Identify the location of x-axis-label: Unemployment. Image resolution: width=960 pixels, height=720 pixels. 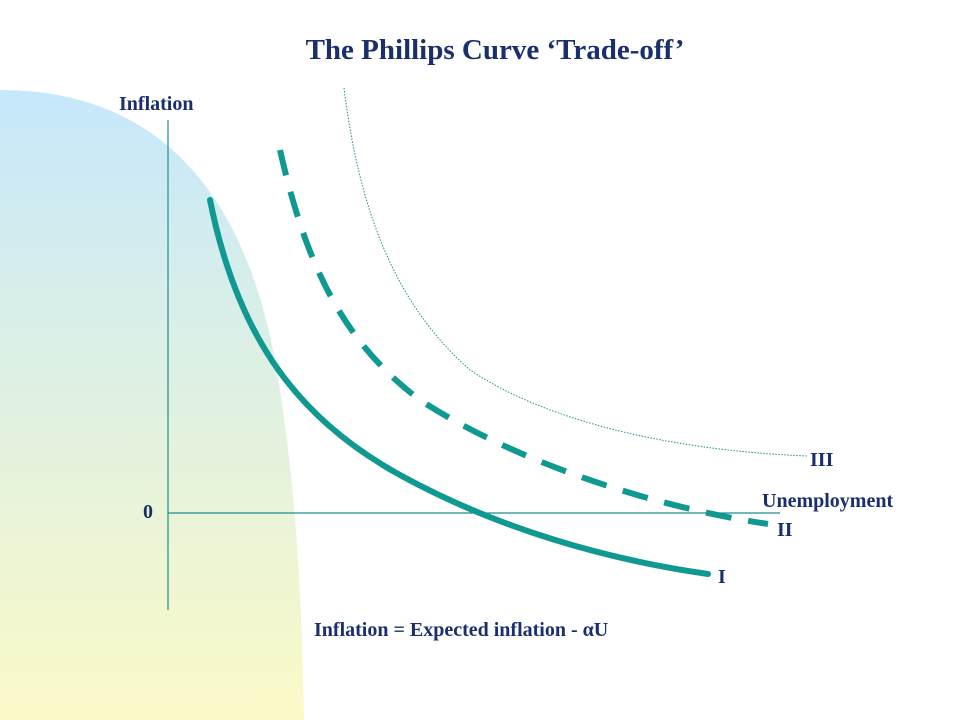
(828, 501).